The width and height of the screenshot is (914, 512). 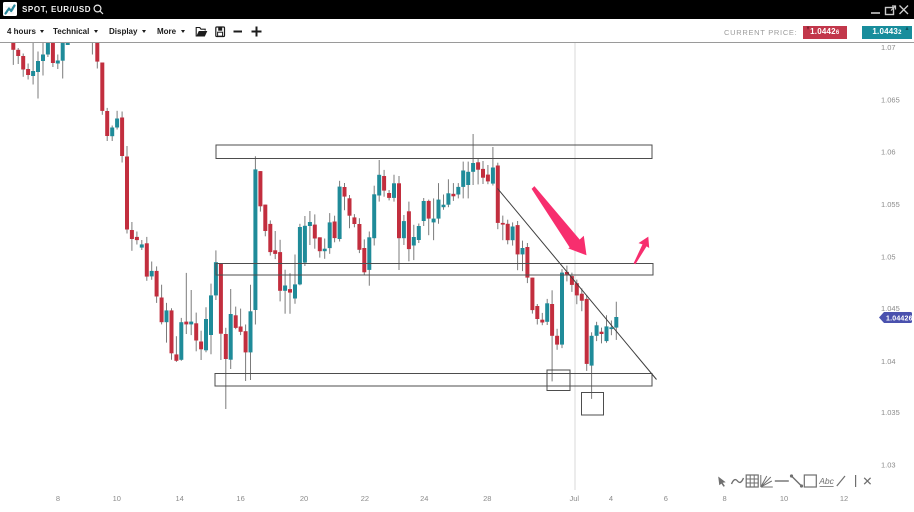 I want to click on svg-text: 22, so click(x=365, y=498).